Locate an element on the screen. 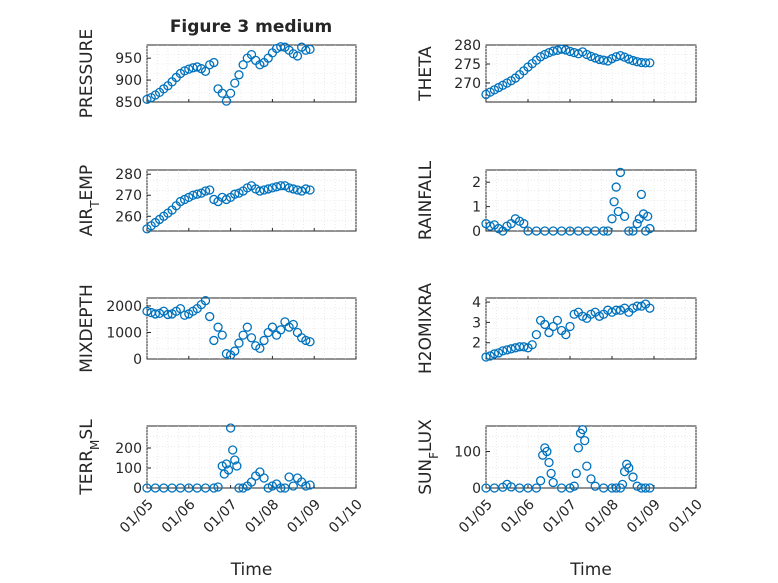 The height and width of the screenshot is (583, 778). panel-6: 2 3 4 H2OMIXRA is located at coordinates (556, 328).